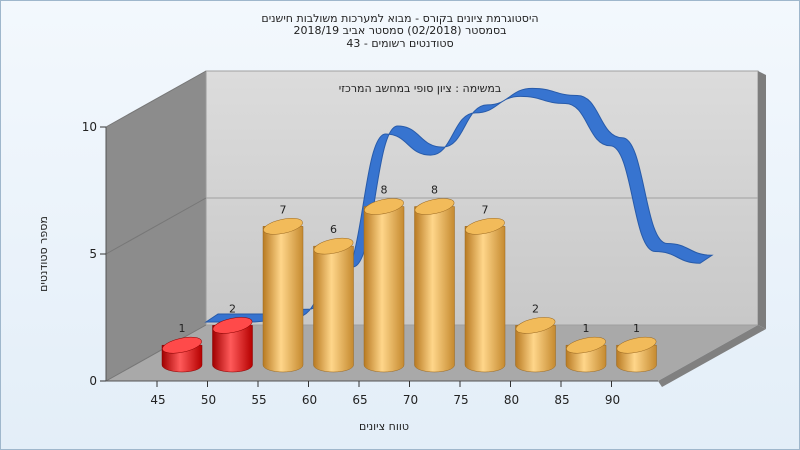 The height and width of the screenshot is (450, 800). What do you see at coordinates (258, 400) in the screenshot?
I see `x-tick-label-55: 55` at bounding box center [258, 400].